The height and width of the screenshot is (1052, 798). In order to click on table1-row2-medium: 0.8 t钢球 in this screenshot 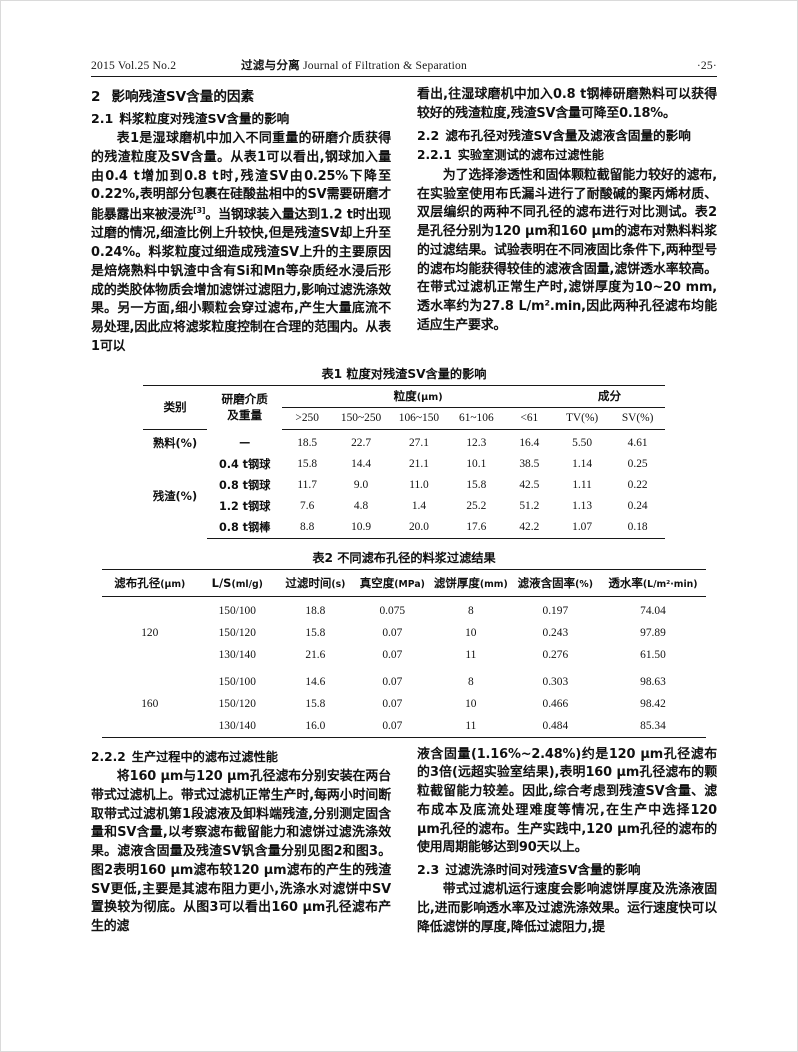, I will do `click(244, 486)`.